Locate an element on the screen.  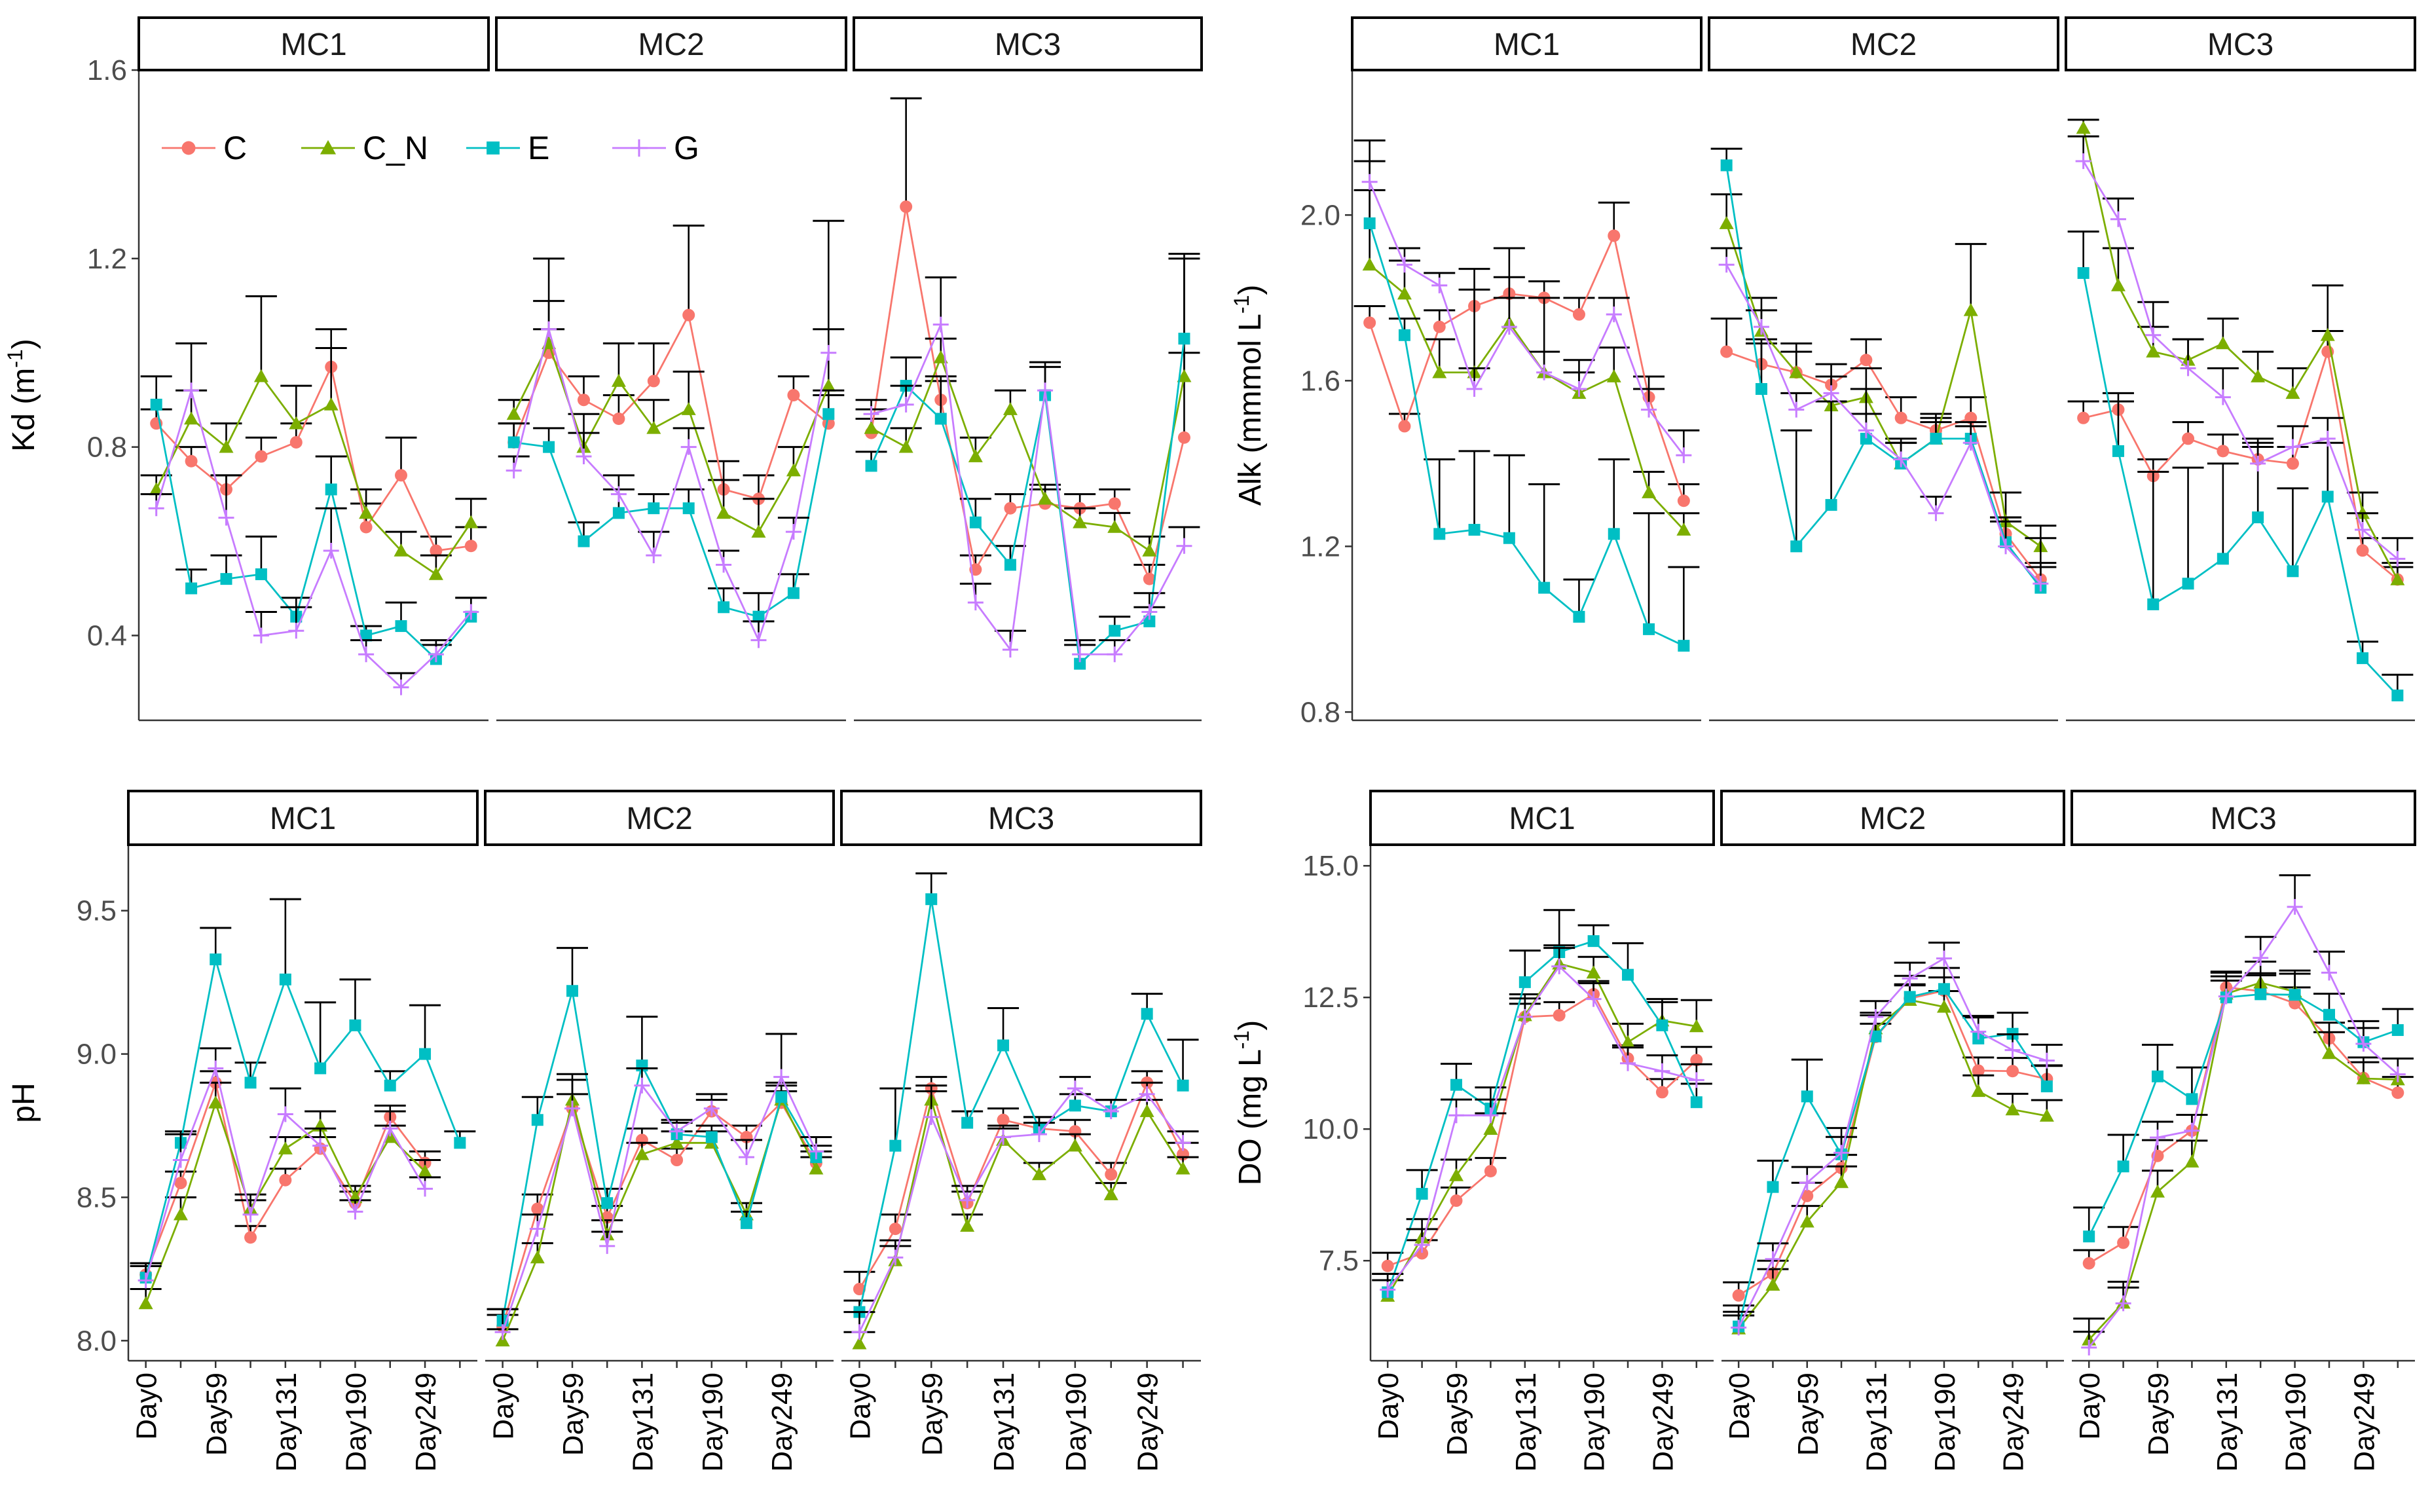
series-e is located at coordinates (1542, 1104).